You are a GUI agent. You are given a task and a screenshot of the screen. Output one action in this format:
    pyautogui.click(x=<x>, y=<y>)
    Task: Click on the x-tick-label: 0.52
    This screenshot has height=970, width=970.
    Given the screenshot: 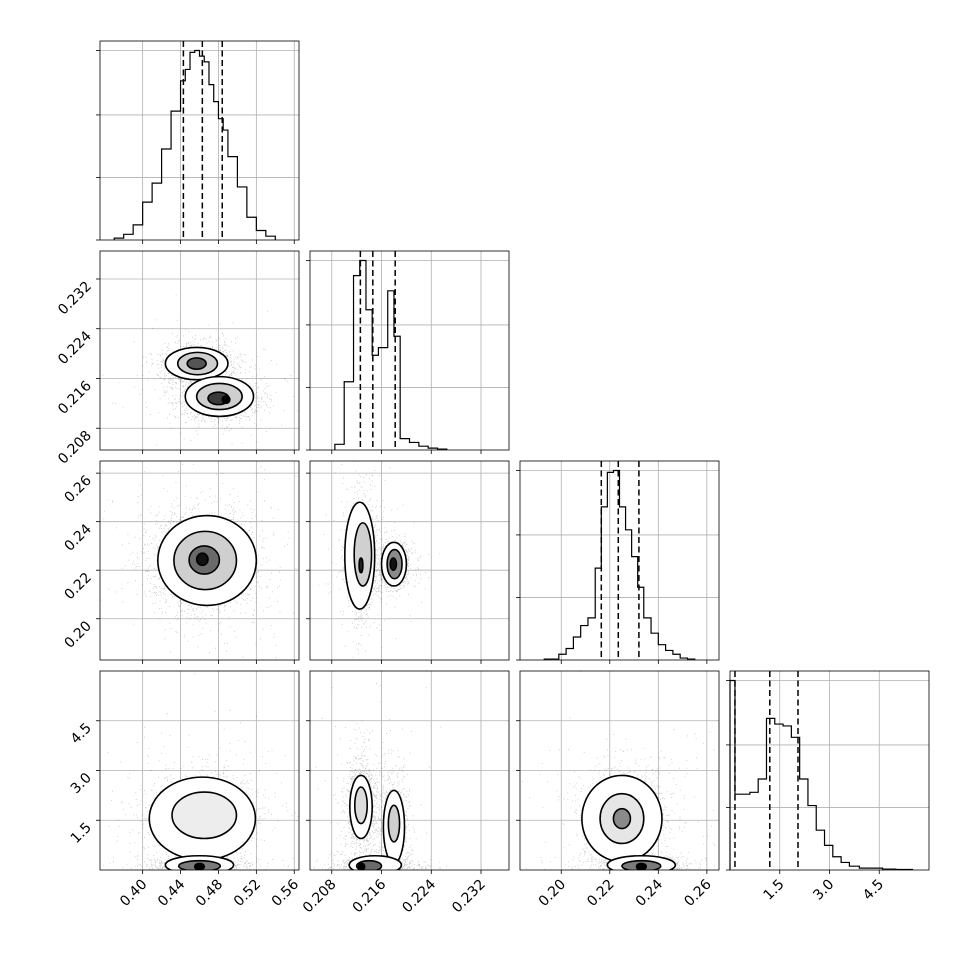 What is the action you would take?
    pyautogui.click(x=247, y=893)
    